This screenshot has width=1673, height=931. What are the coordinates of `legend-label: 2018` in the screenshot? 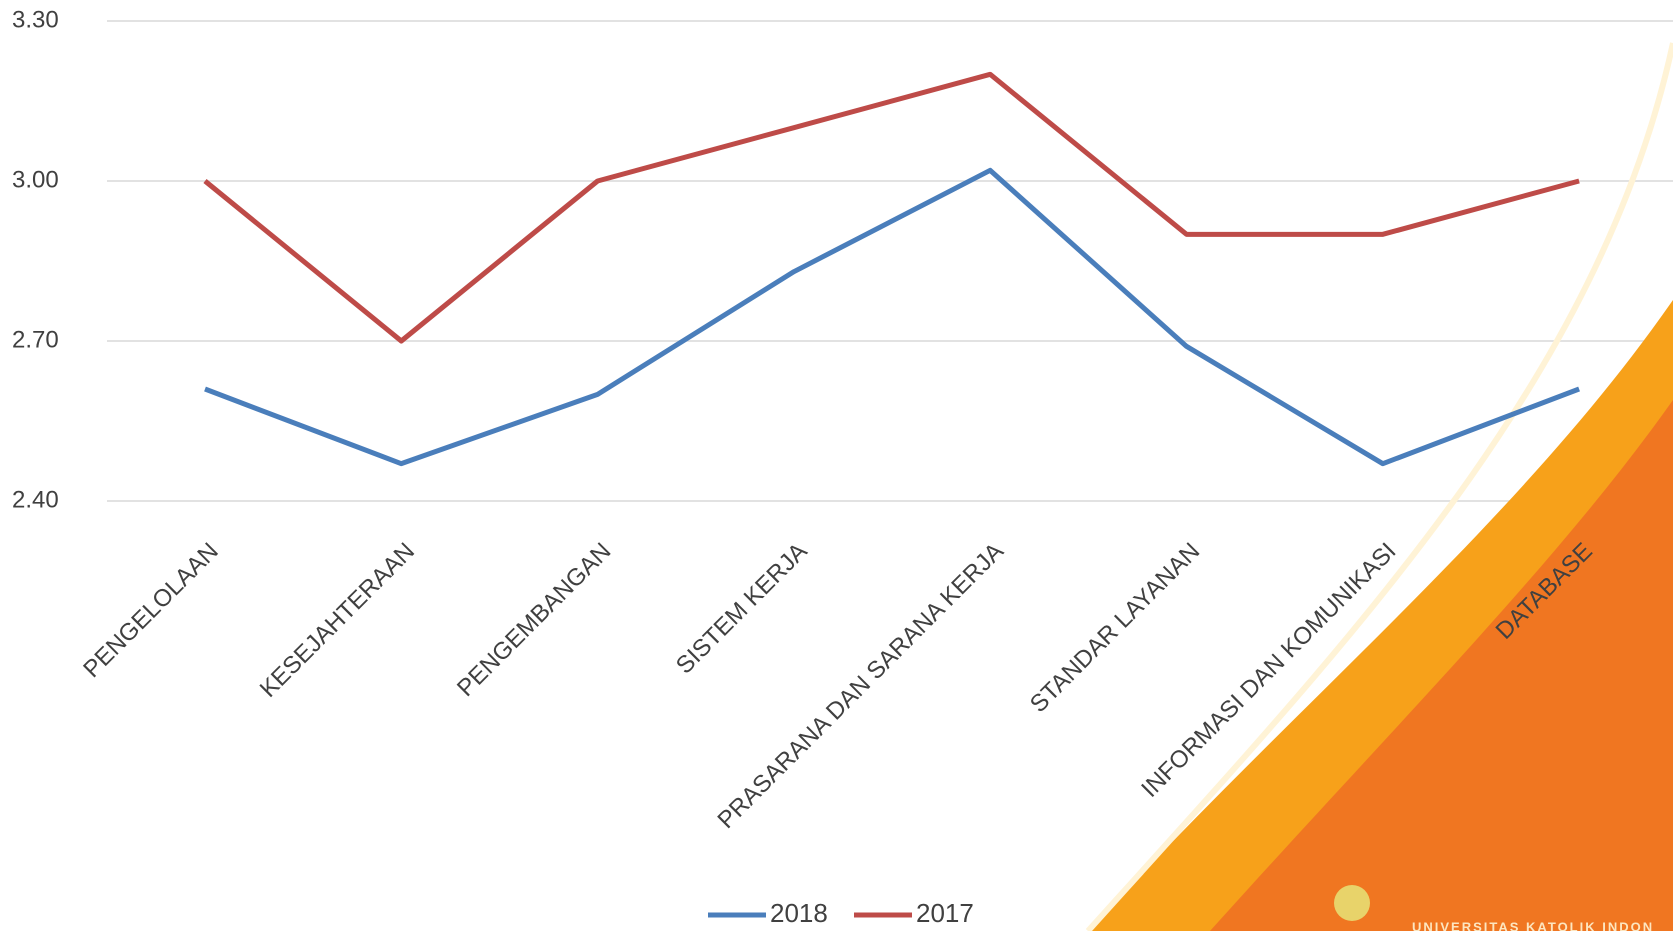 It's located at (799, 913).